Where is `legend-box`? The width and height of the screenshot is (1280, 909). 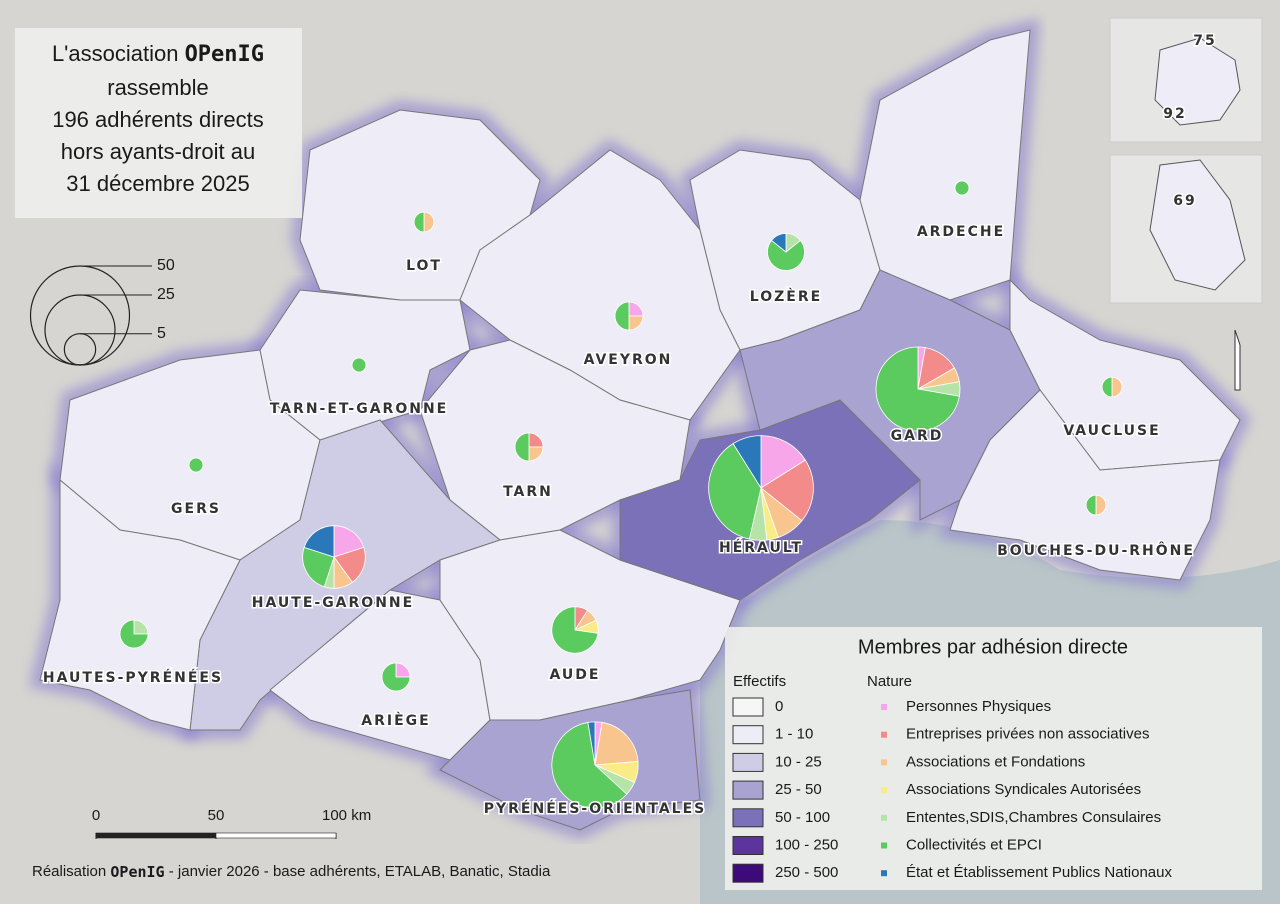
legend-box is located at coordinates (993, 758).